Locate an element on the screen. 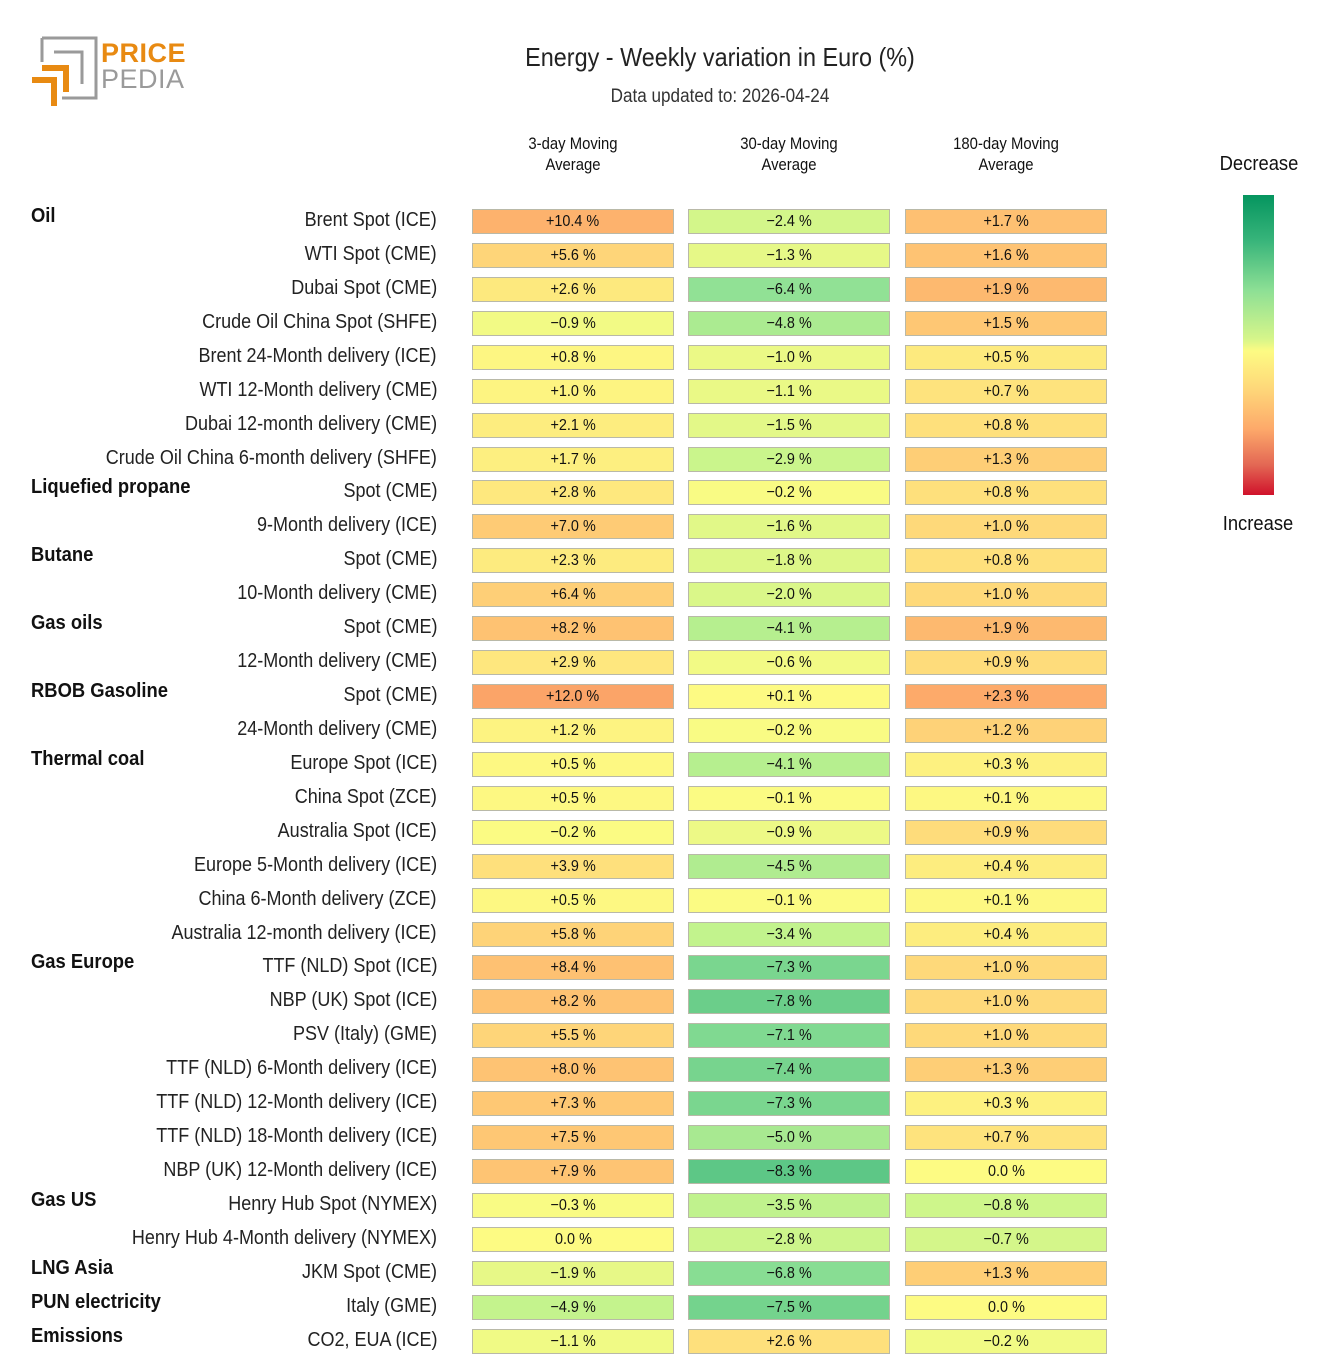 Image resolution: width=1320 pixels, height=1357 pixels. heatmap-cell: −1.8 % is located at coordinates (789, 561).